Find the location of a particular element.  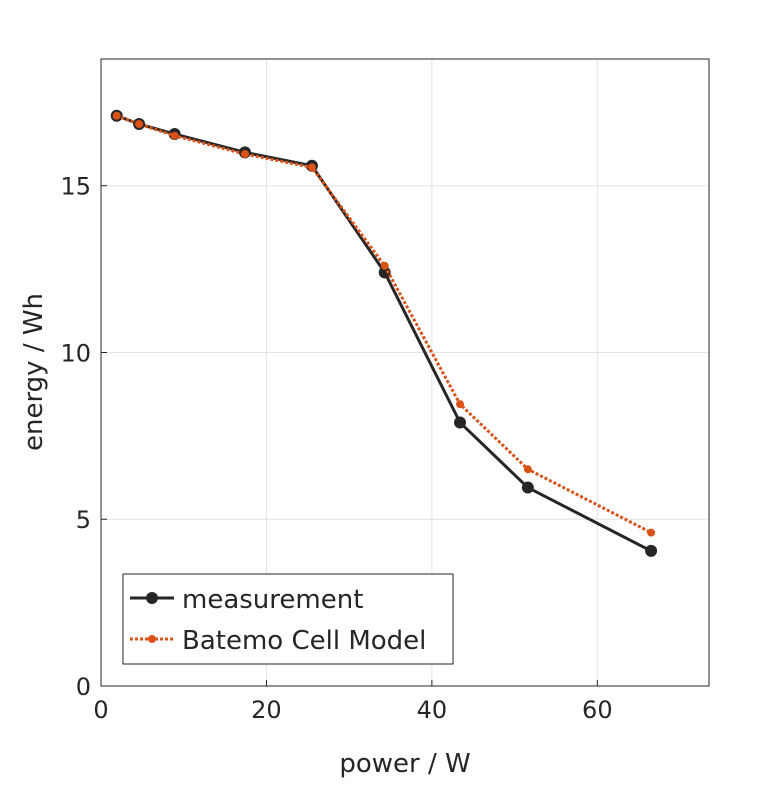

x-axis-label: power / W is located at coordinates (404, 764).